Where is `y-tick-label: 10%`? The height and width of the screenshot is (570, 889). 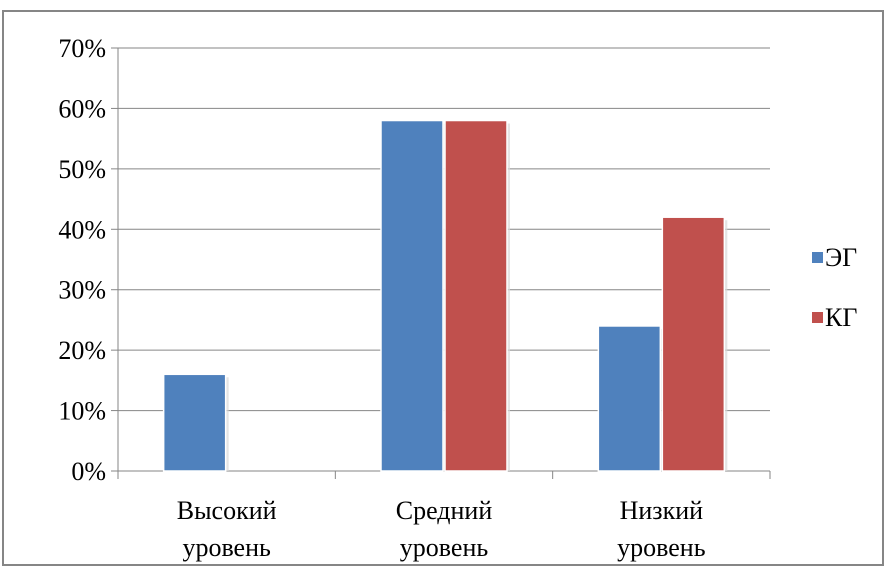 y-tick-label: 10% is located at coordinates (82, 411).